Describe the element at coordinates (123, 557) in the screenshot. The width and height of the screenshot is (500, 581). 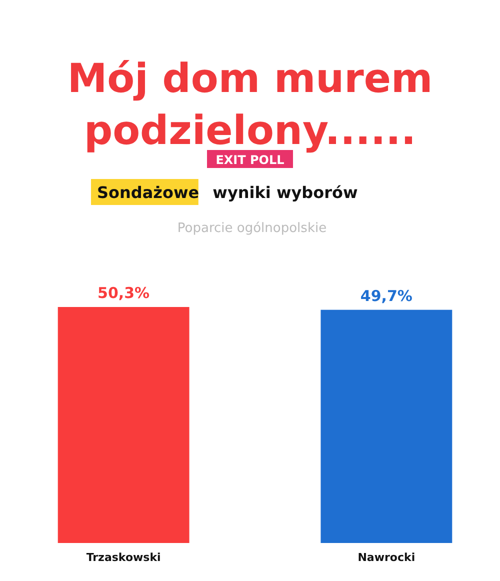
I see `x-tick-label: Trzaskowski` at that location.